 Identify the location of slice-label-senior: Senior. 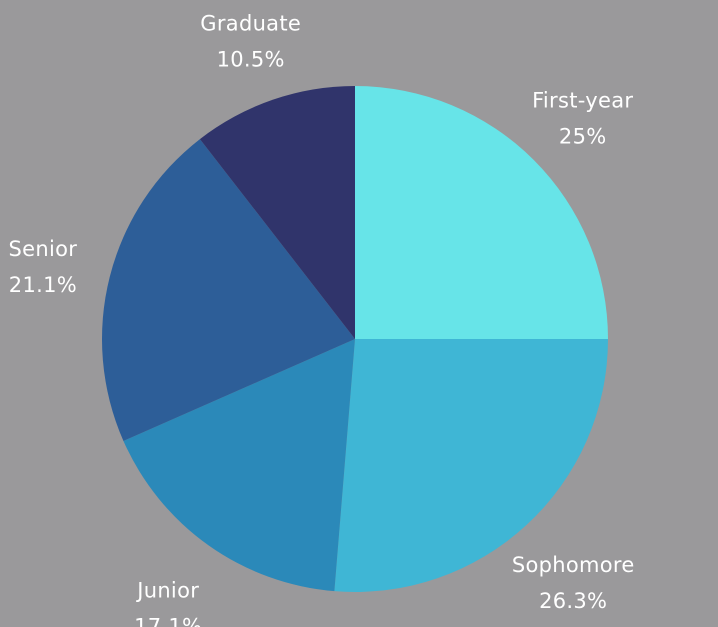
(43, 249).